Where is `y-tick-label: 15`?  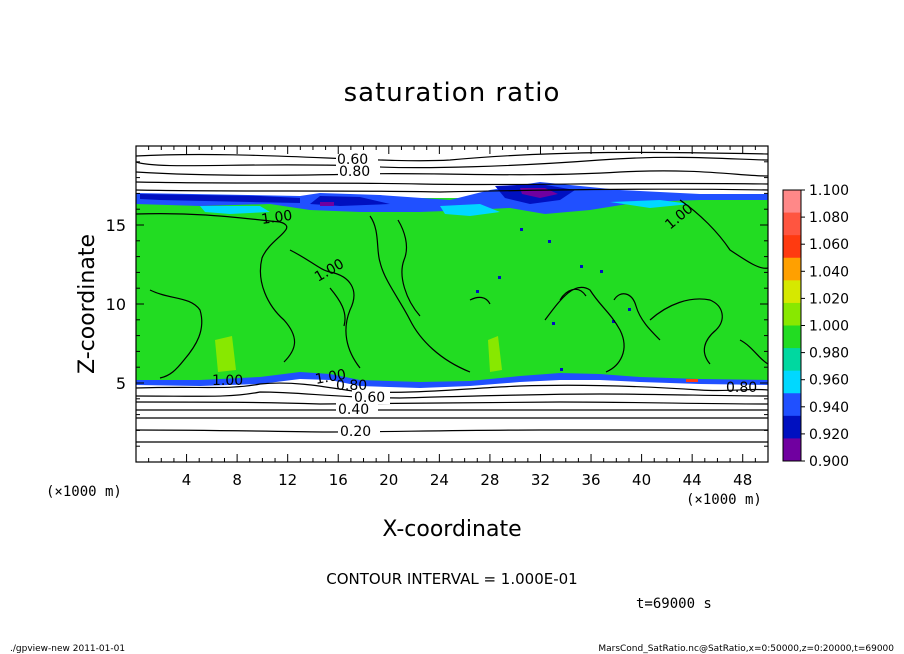 y-tick-label: 15 is located at coordinates (116, 225).